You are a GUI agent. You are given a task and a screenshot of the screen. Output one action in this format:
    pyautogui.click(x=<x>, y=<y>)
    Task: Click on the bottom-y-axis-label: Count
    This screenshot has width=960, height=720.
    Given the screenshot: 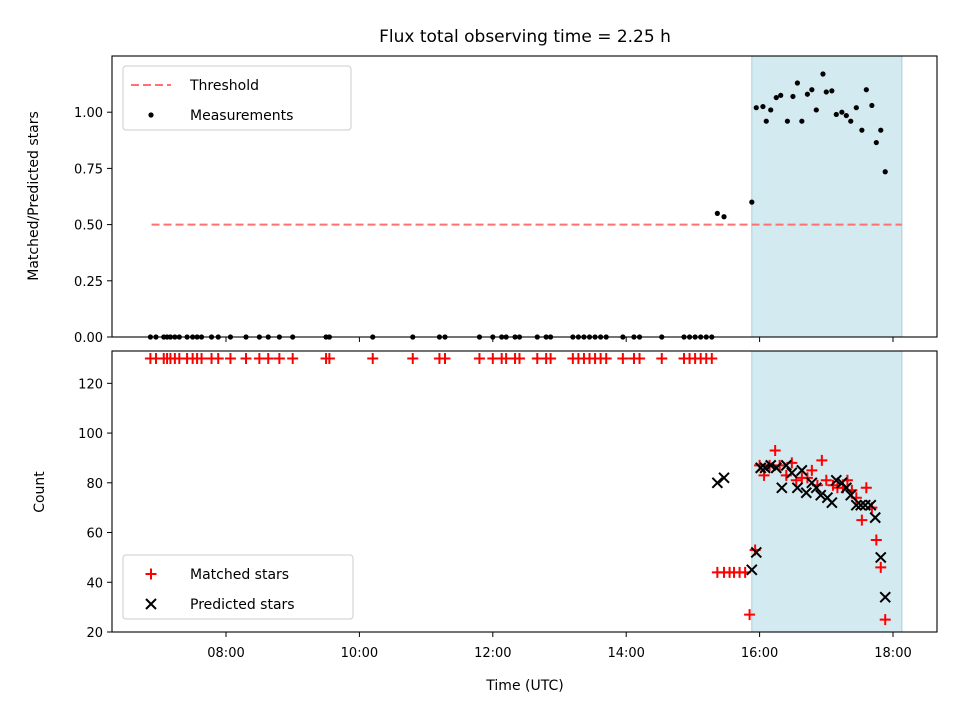 What is the action you would take?
    pyautogui.click(x=40, y=492)
    